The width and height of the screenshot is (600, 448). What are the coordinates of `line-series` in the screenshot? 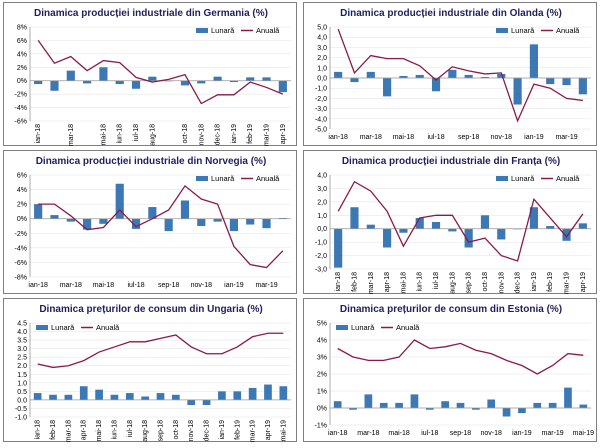 It's located at (460, 357).